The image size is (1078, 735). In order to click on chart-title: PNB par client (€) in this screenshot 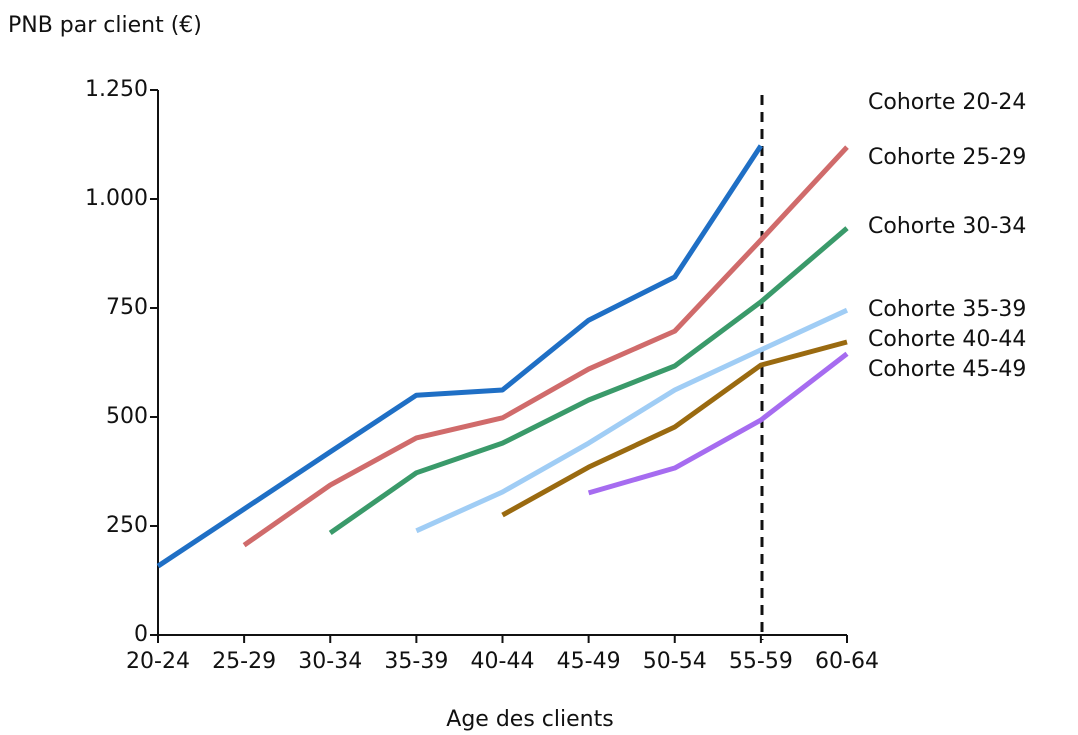, I will do `click(105, 25)`.